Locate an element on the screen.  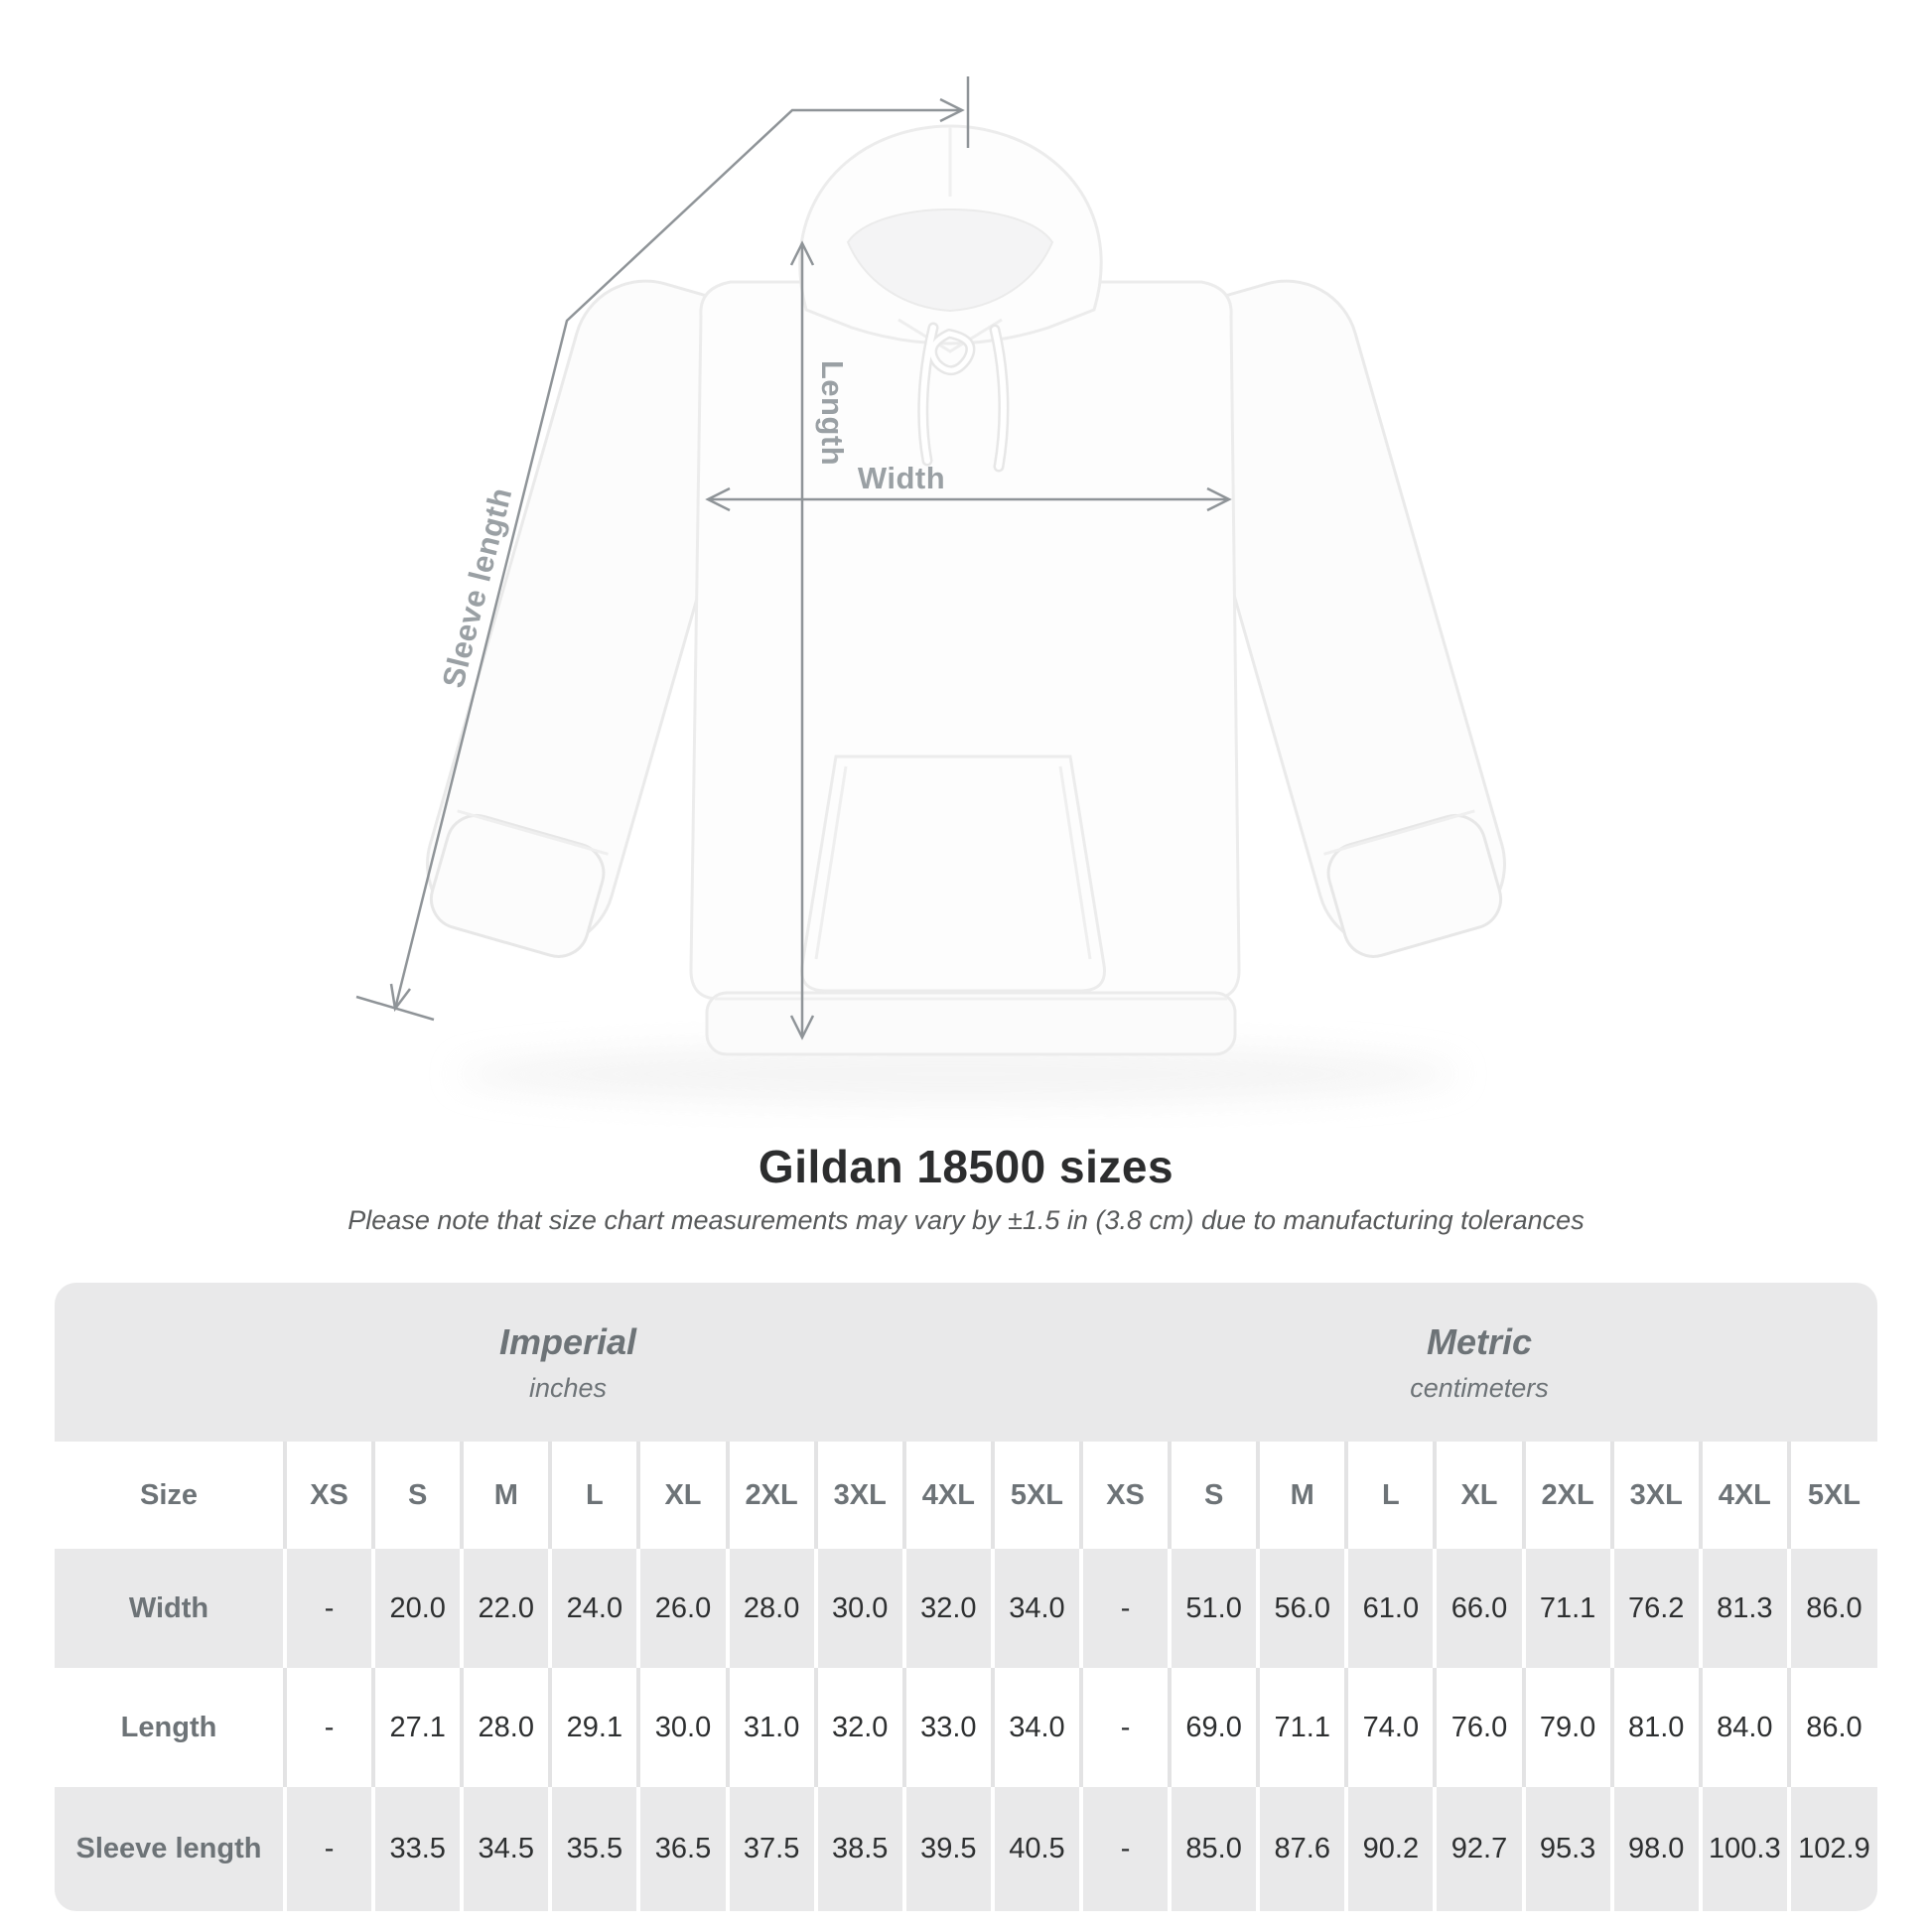
measurement-value: 51.0 is located at coordinates (1213, 1608).